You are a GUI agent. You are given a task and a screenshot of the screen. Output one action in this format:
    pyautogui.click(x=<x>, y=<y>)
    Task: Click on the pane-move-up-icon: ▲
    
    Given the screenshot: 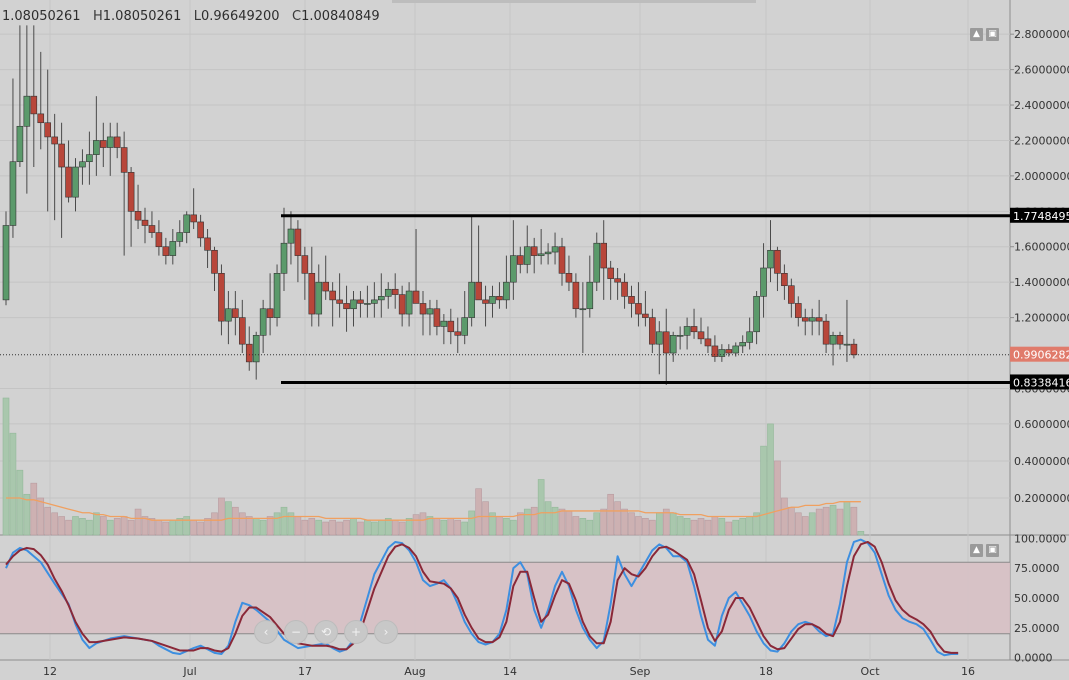 What is the action you would take?
    pyautogui.click(x=976, y=34)
    